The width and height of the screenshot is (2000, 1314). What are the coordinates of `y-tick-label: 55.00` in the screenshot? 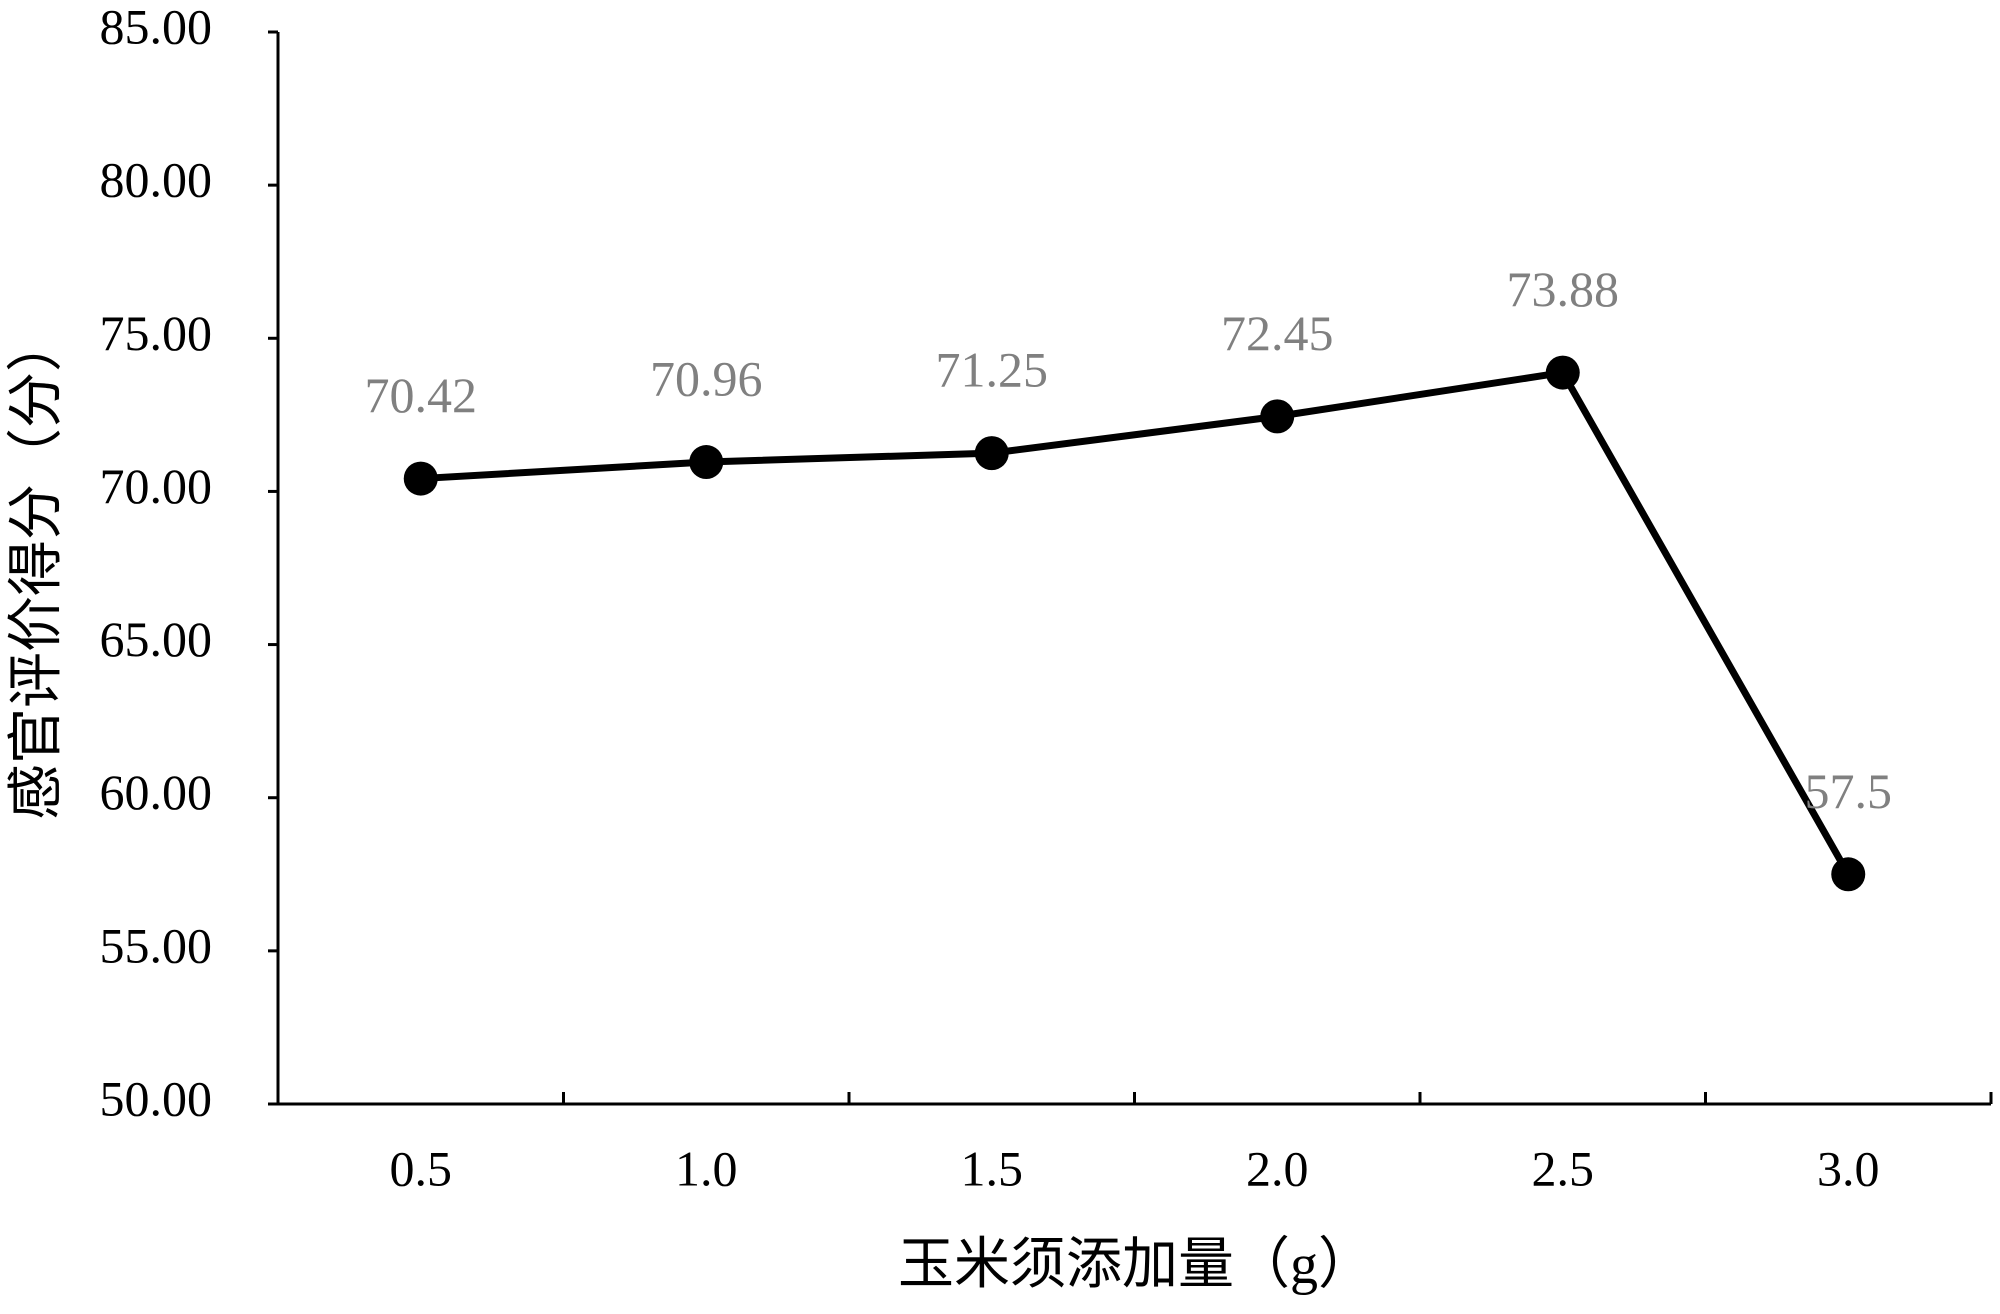 It's located at (156, 945).